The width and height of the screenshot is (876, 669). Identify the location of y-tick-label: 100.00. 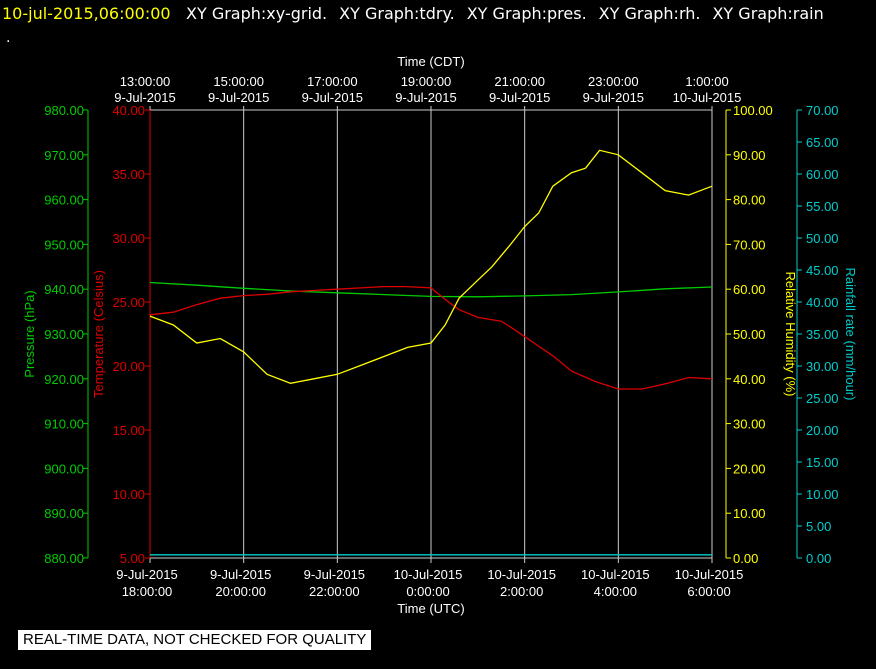
(753, 110).